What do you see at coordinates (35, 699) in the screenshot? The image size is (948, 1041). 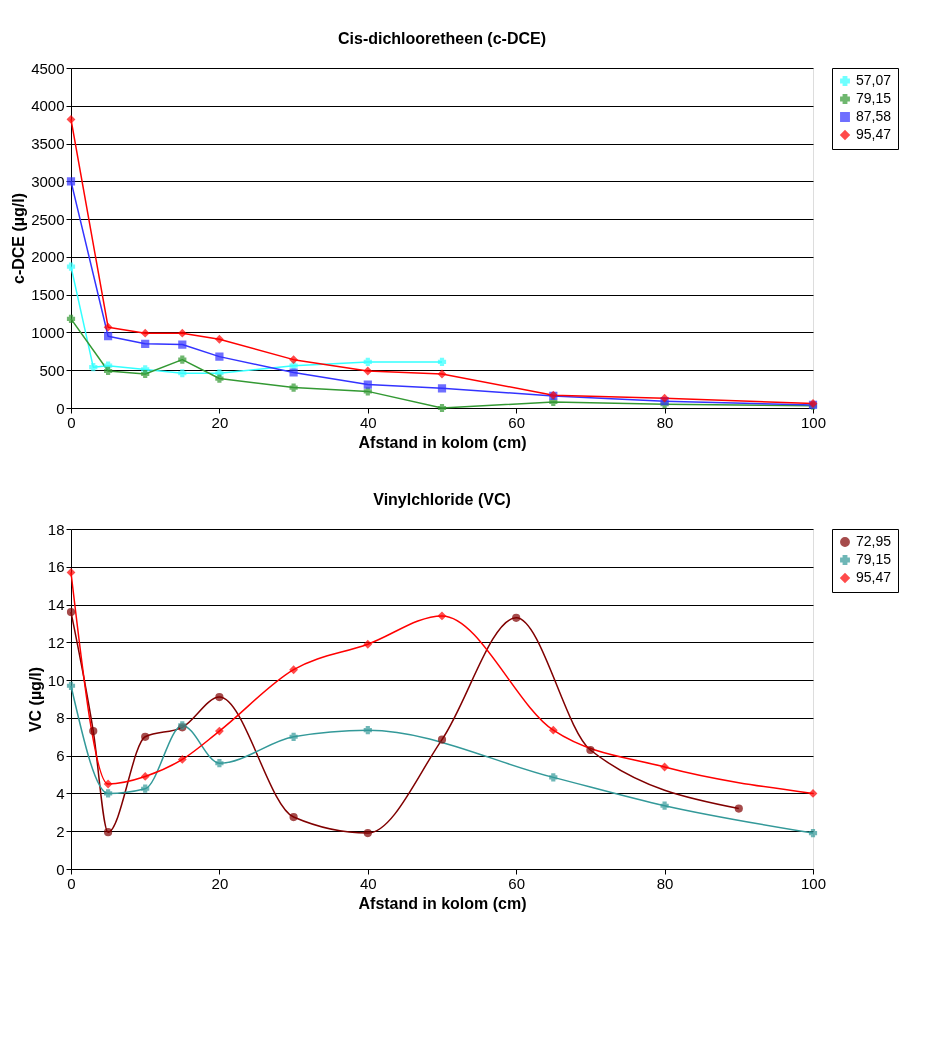 I see `y-axis-title: VC (µg/l)` at bounding box center [35, 699].